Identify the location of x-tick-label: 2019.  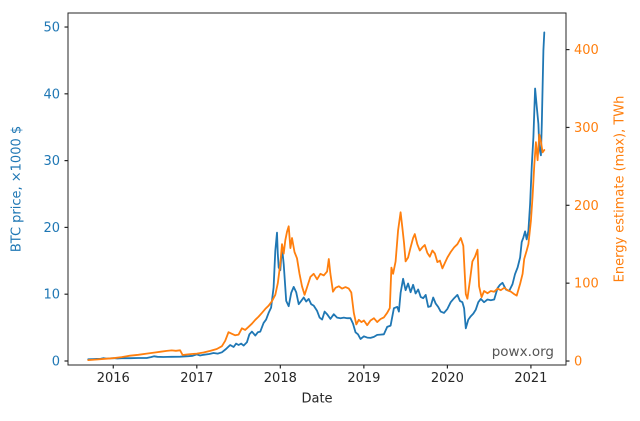
(363, 378).